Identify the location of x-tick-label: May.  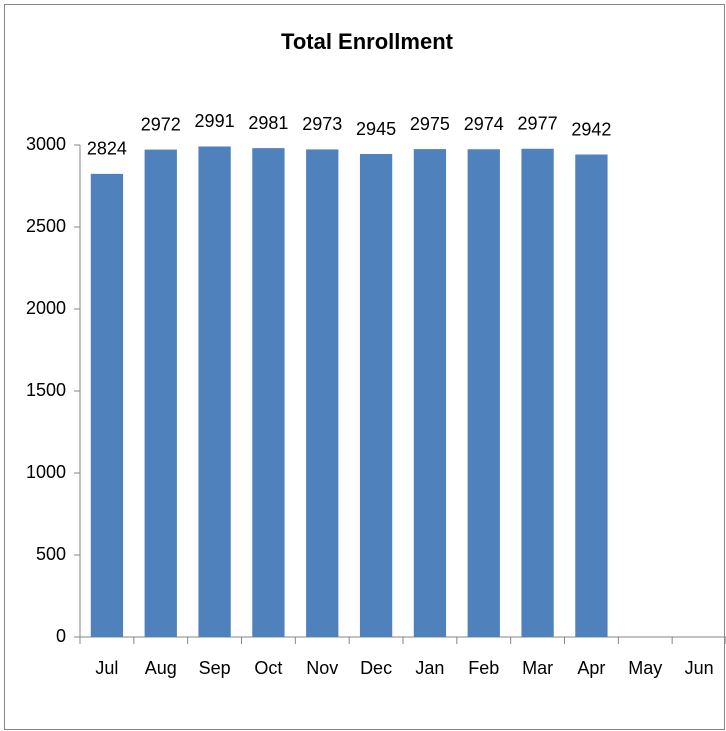
(645, 668).